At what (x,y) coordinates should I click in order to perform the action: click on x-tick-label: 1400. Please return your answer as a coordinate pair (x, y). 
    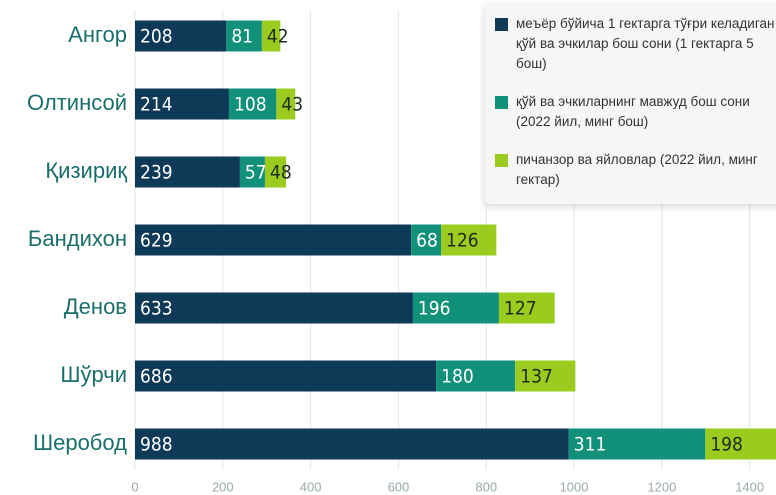
    Looking at the image, I should click on (749, 486).